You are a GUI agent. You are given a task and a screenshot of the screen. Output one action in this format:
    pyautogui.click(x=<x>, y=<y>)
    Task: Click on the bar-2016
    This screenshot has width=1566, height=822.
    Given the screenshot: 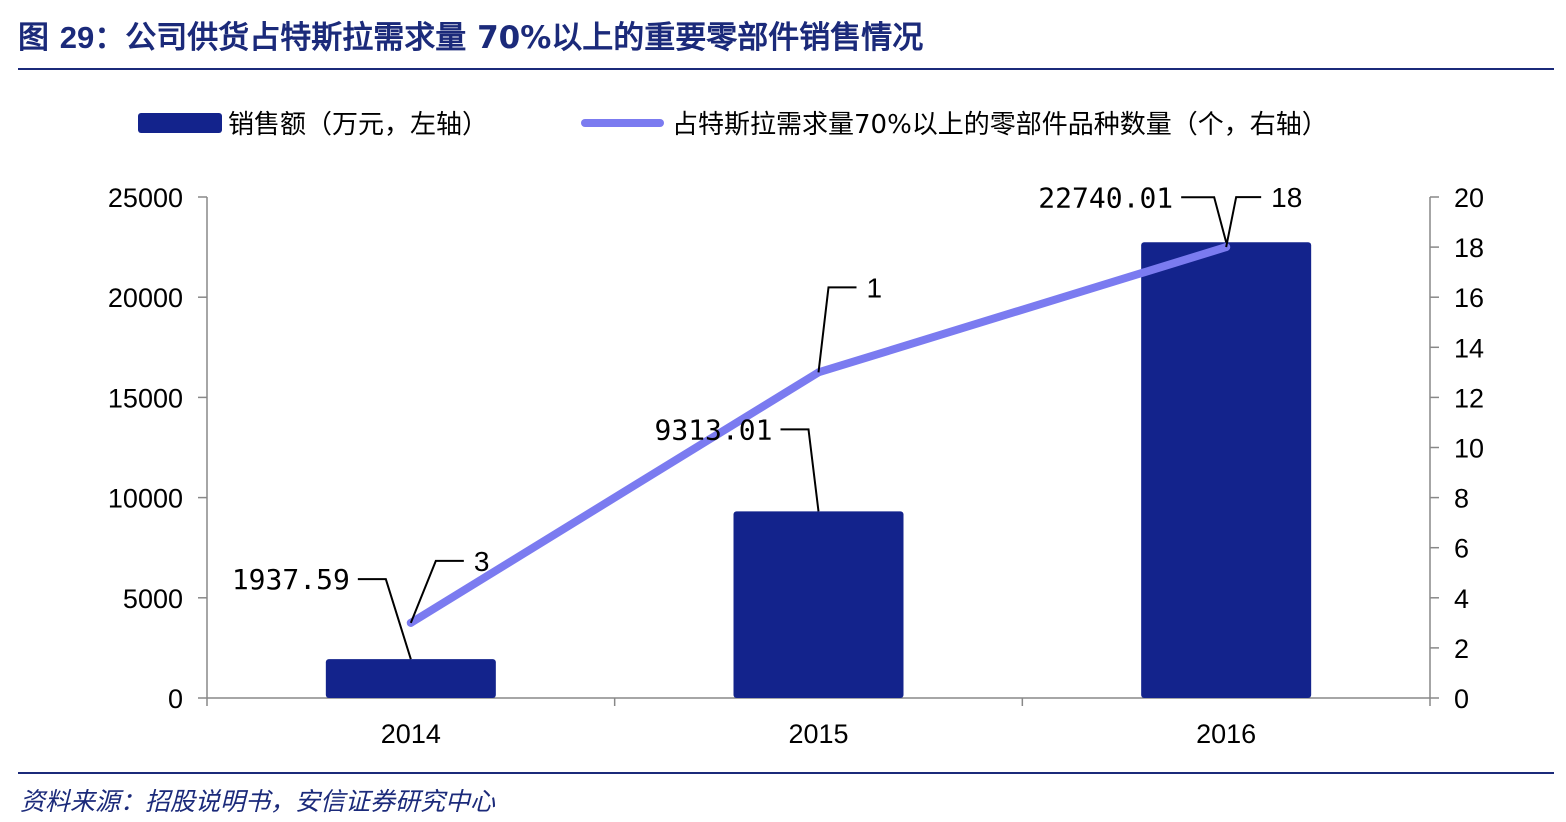 What is the action you would take?
    pyautogui.click(x=1226, y=470)
    